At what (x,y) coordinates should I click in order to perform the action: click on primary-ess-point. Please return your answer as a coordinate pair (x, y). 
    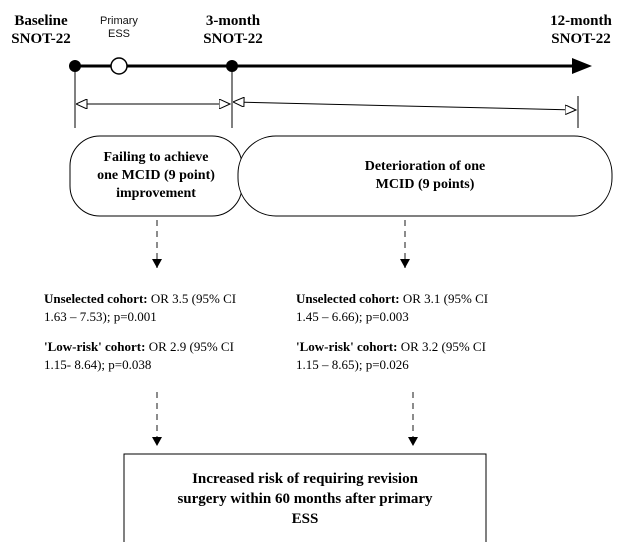
    Looking at the image, I should click on (119, 66).